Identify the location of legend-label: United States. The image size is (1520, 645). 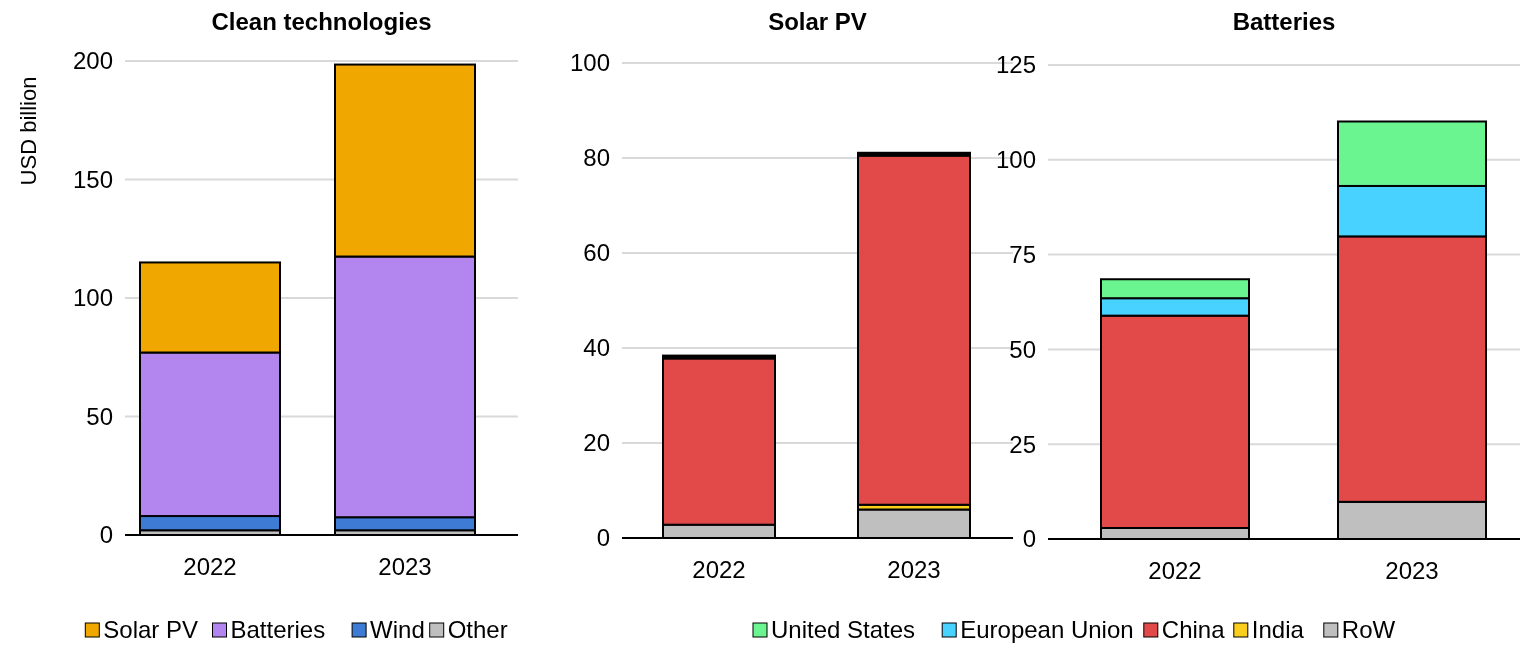
(843, 630).